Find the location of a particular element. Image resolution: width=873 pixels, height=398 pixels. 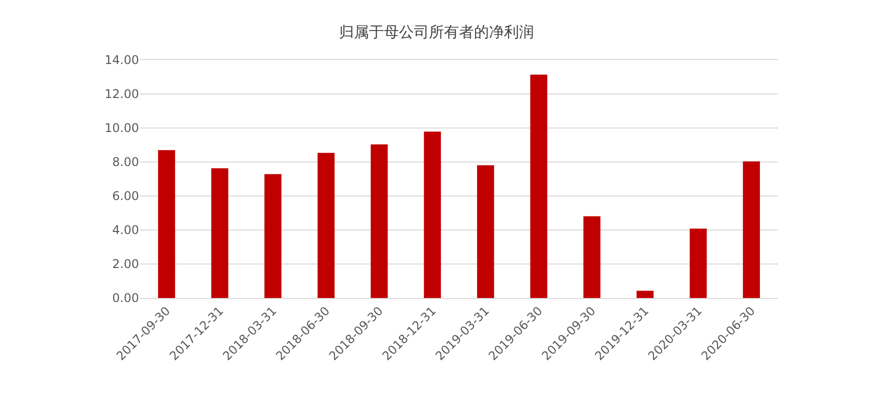

y-tick-label: 6.00 is located at coordinates (125, 196).